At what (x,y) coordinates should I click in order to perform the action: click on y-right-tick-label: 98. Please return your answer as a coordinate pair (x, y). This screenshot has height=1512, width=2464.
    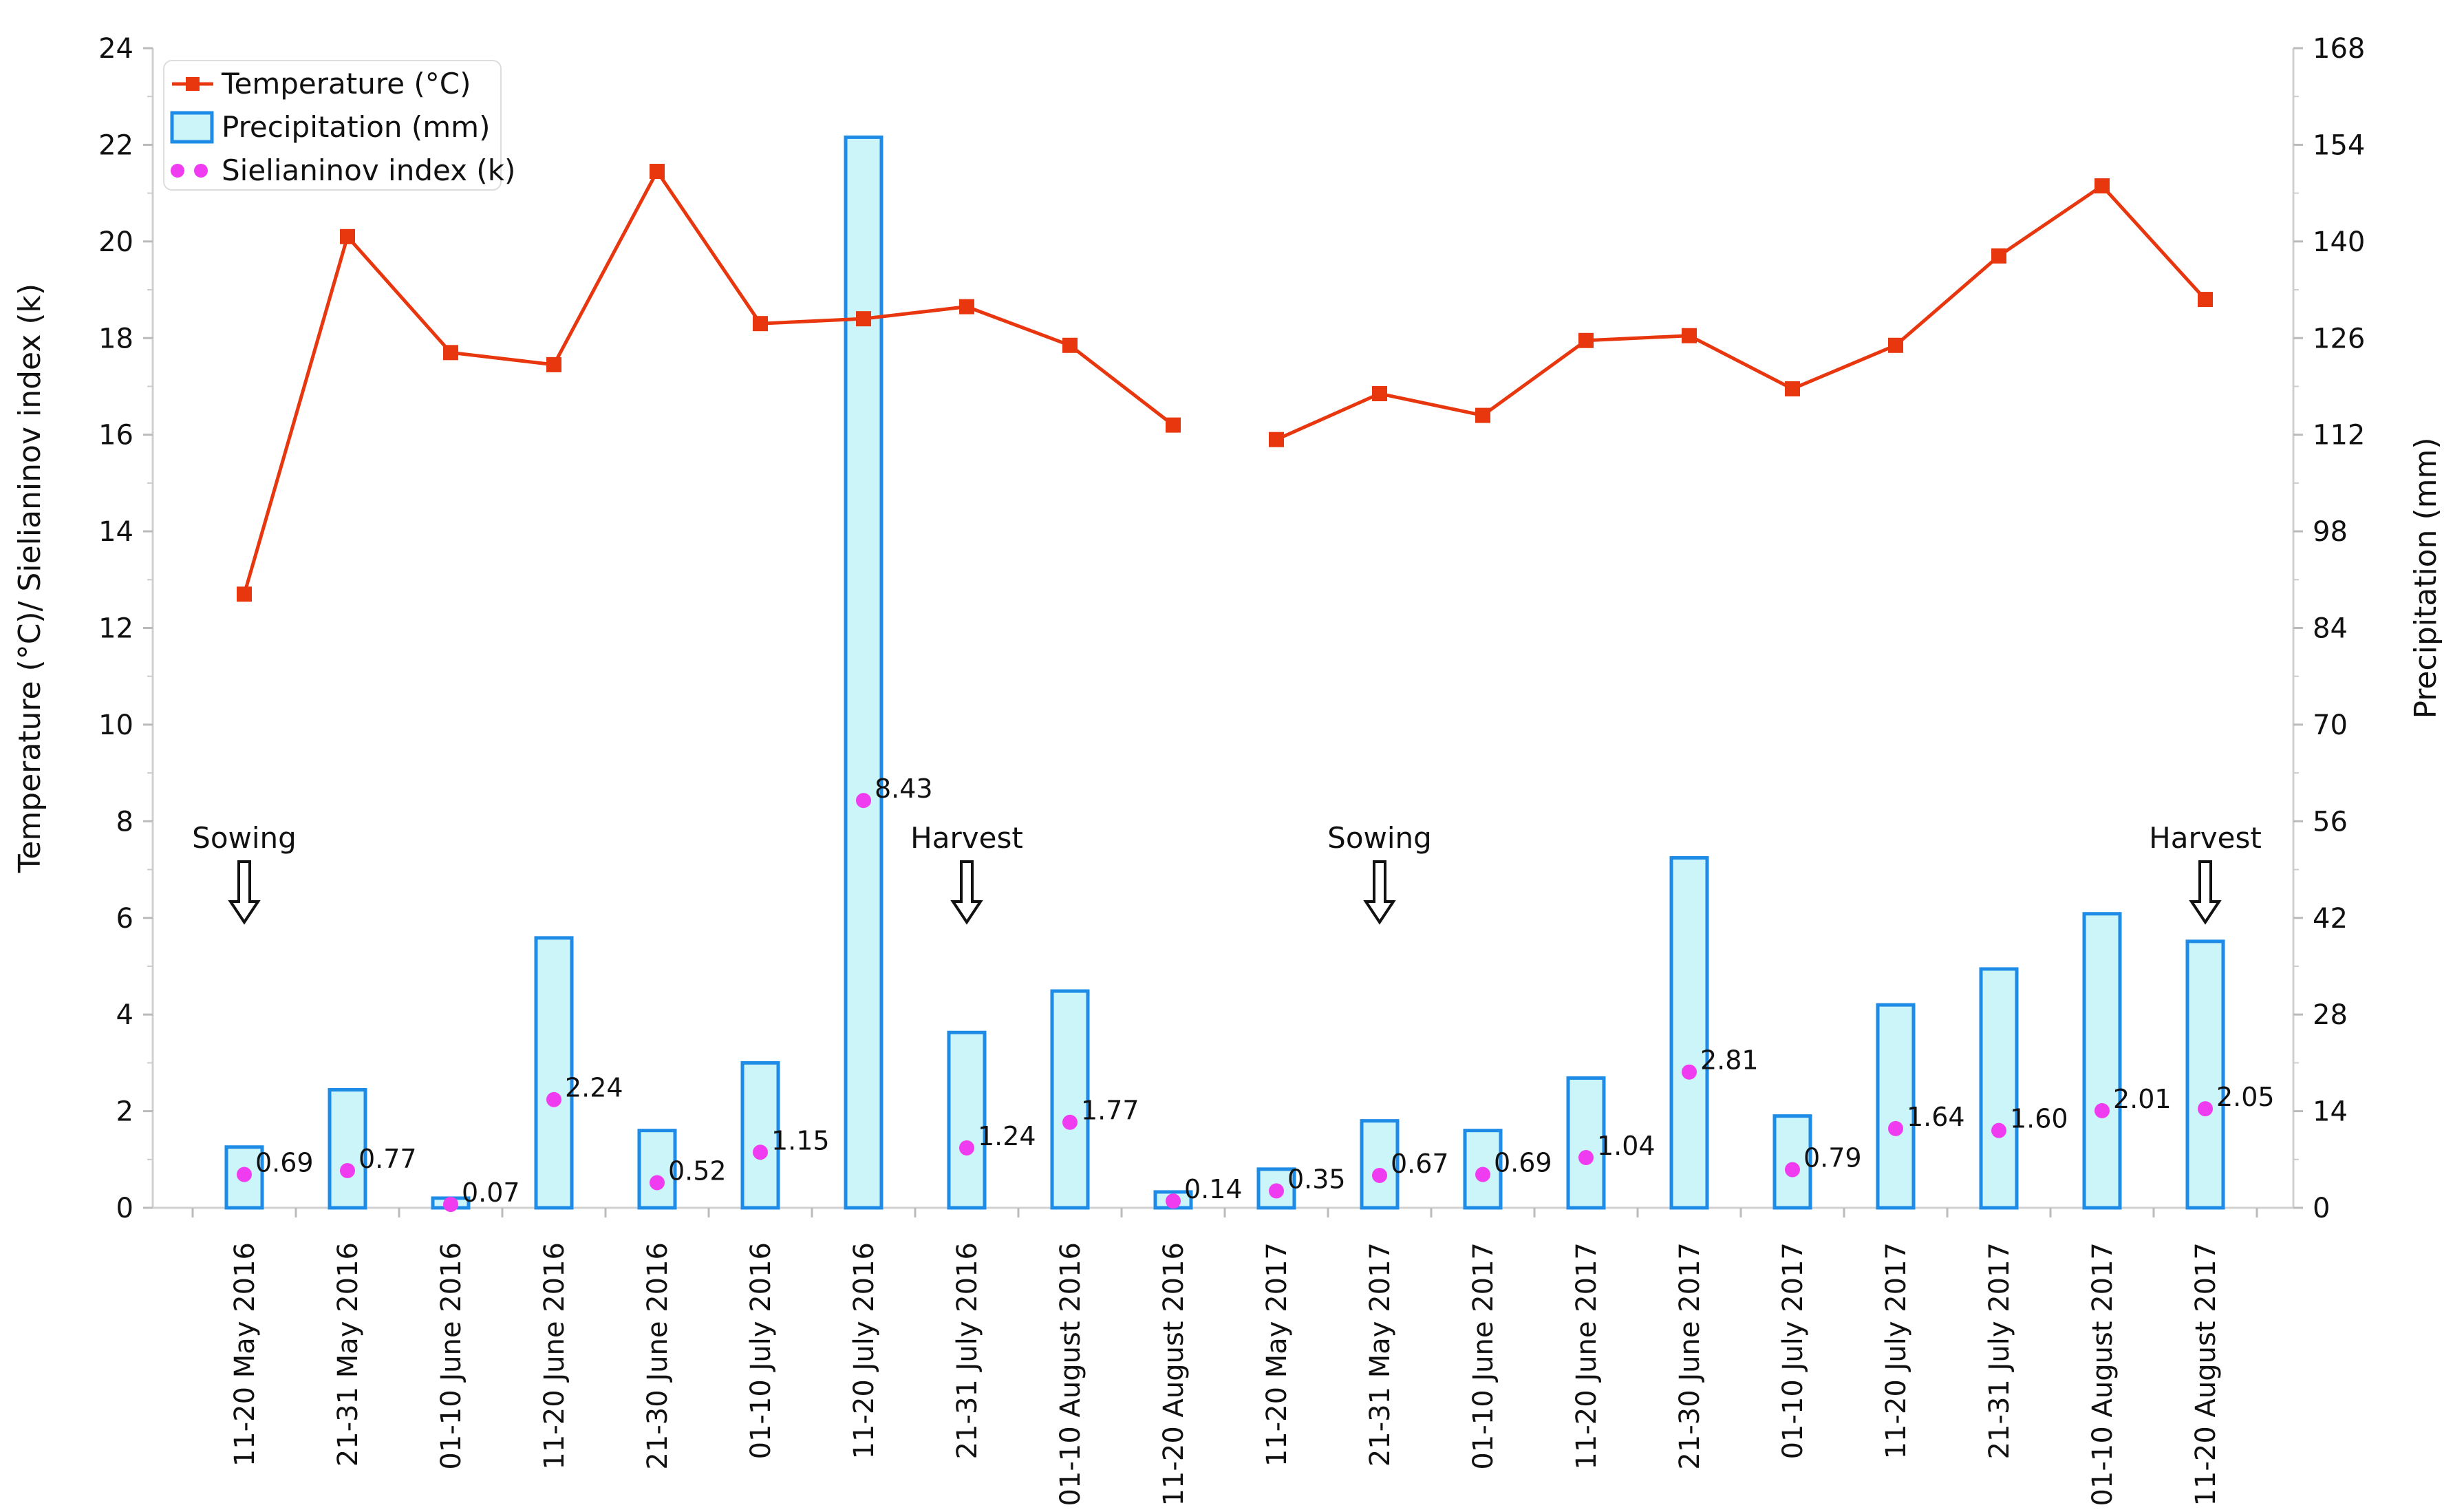
    Looking at the image, I should click on (2330, 532).